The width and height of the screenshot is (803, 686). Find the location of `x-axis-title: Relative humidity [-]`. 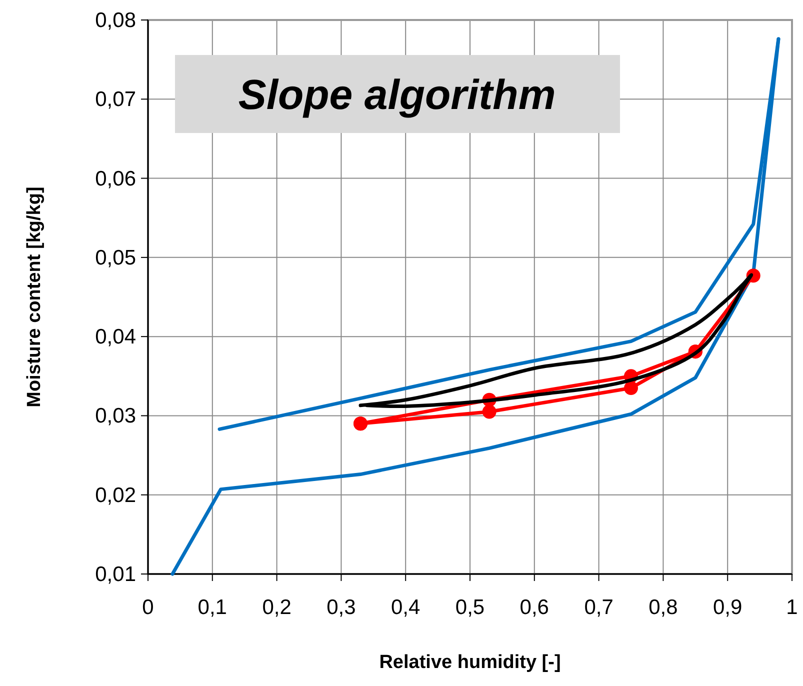

x-axis-title: Relative humidity [-] is located at coordinates (470, 662).